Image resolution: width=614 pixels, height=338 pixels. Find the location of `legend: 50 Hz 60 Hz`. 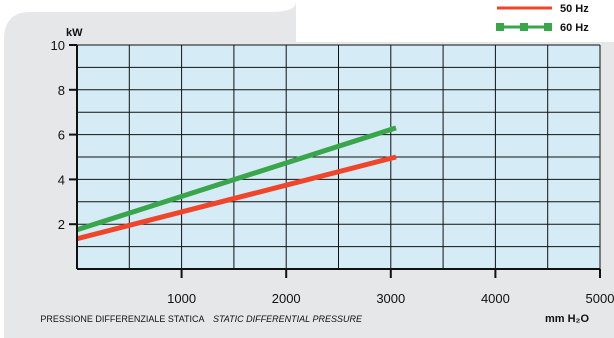

legend: 50 Hz 60 Hz is located at coordinates (542, 18).